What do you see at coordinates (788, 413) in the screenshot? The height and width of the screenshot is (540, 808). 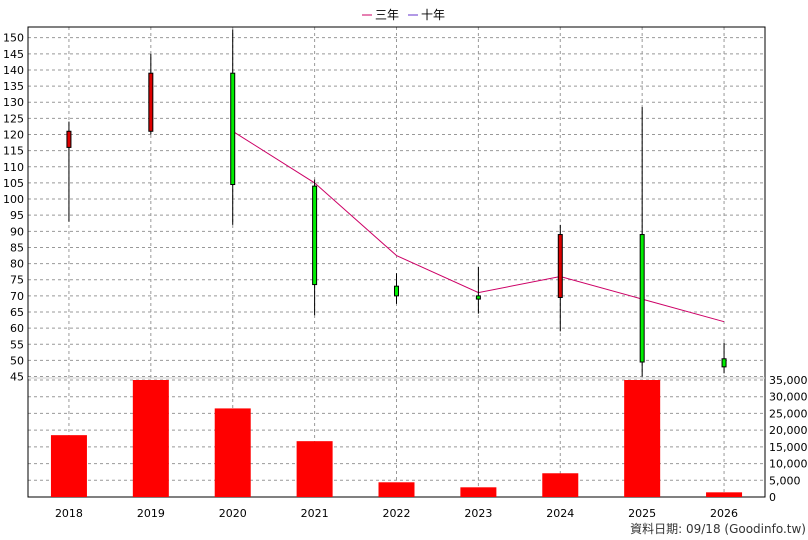 I see `volume-tick-label: 25,000` at bounding box center [788, 413].